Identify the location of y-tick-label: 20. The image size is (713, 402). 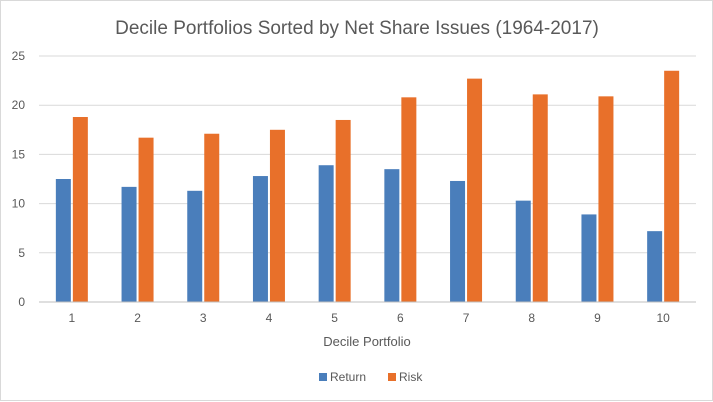
(19, 105).